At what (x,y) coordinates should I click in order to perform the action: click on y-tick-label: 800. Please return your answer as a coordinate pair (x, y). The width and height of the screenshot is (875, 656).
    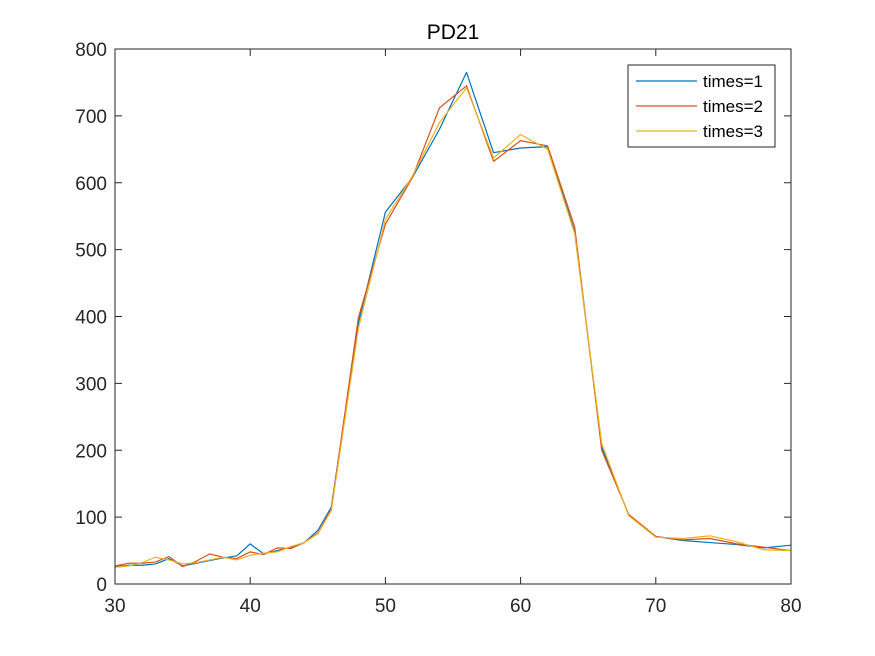
    Looking at the image, I should click on (91, 50).